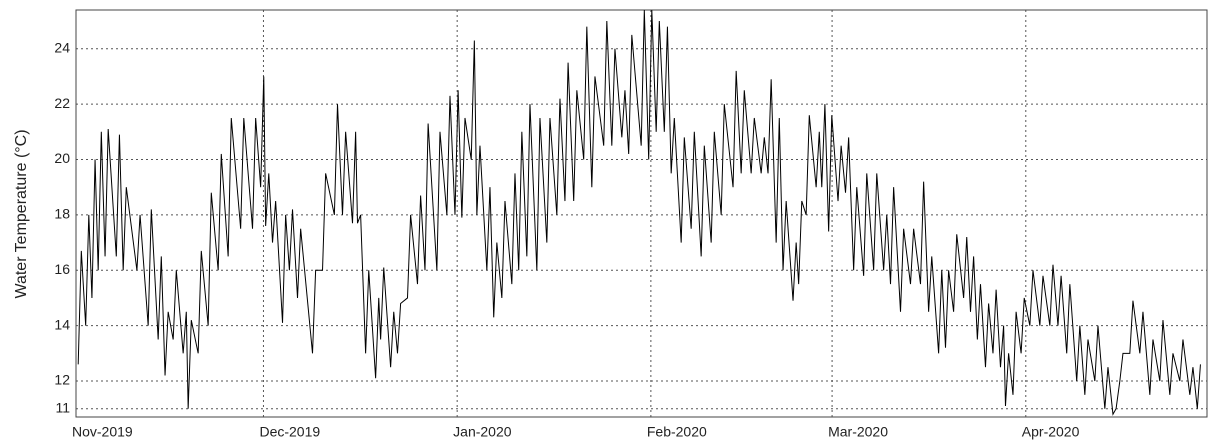 This screenshot has width=1208, height=445. What do you see at coordinates (102, 432) in the screenshot?
I see `x-tick-label: Nov-2019` at bounding box center [102, 432].